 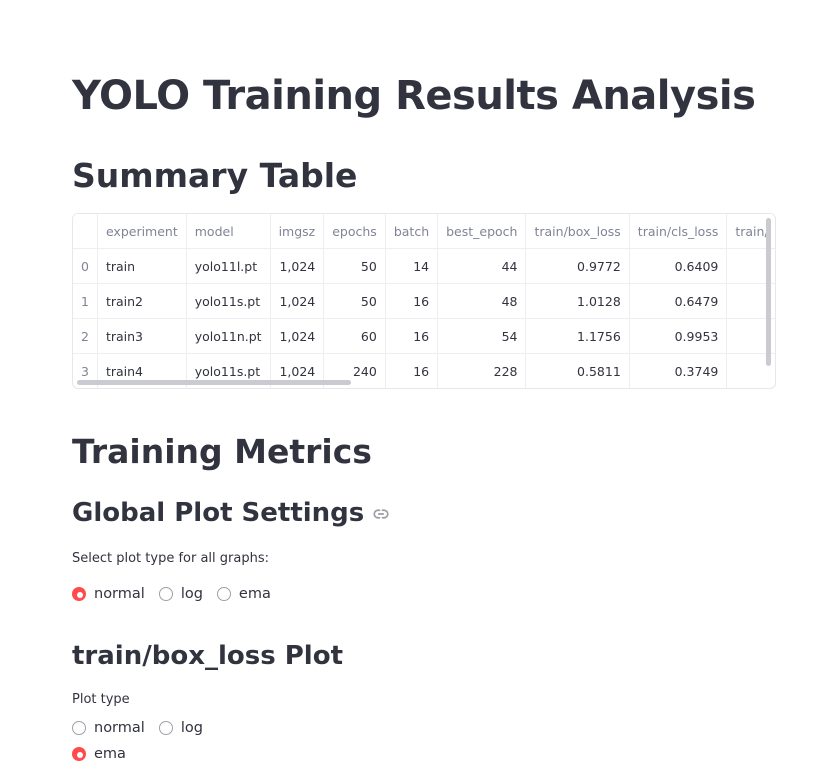 I want to click on table-row: 2 train3 yolo11n.pt 1,024 60 16 54 1.1756 0.9953, so click(x=424, y=336).